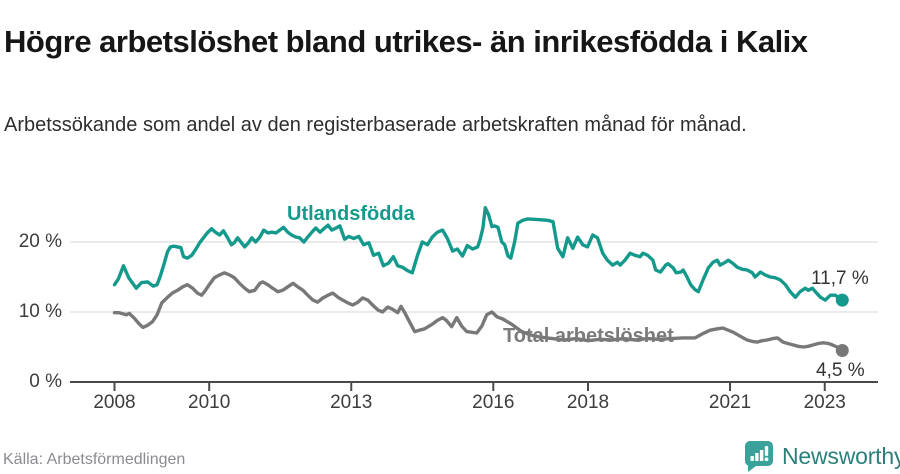 The width and height of the screenshot is (900, 474). I want to click on end-value-label-utlandsfodda: 11,7 %, so click(840, 278).